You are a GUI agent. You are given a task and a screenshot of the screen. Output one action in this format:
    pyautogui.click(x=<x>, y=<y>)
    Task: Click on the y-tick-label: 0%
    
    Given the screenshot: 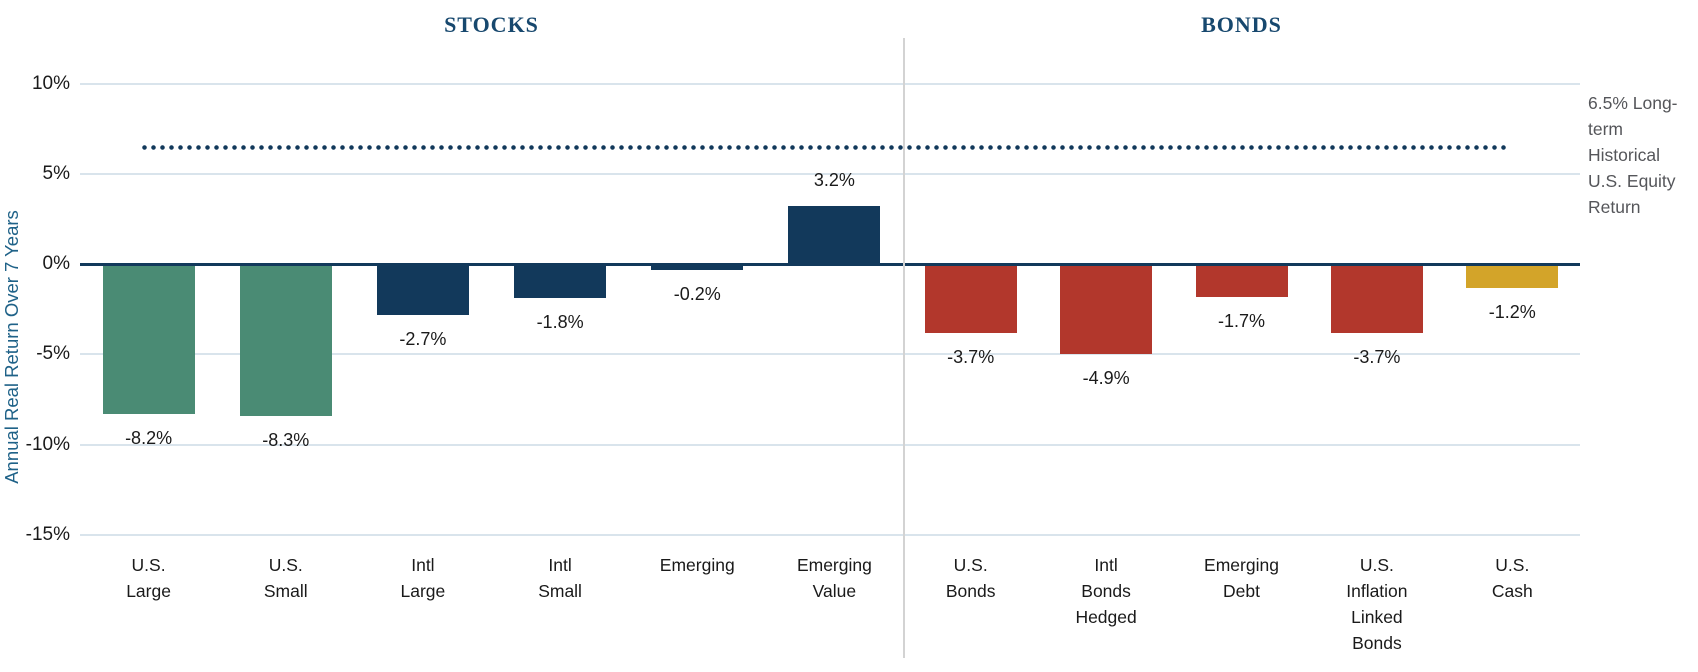 What is the action you would take?
    pyautogui.click(x=56, y=263)
    